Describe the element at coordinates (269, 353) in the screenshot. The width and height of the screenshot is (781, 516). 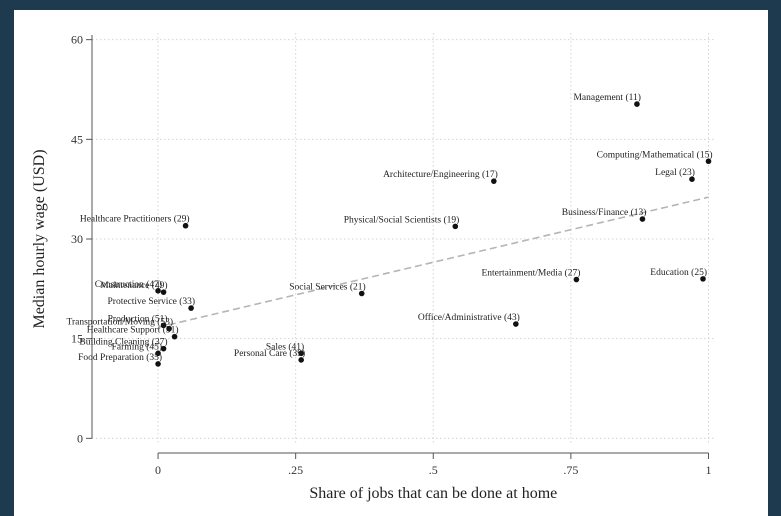
I see `point-label: Personal Care (39)` at that location.